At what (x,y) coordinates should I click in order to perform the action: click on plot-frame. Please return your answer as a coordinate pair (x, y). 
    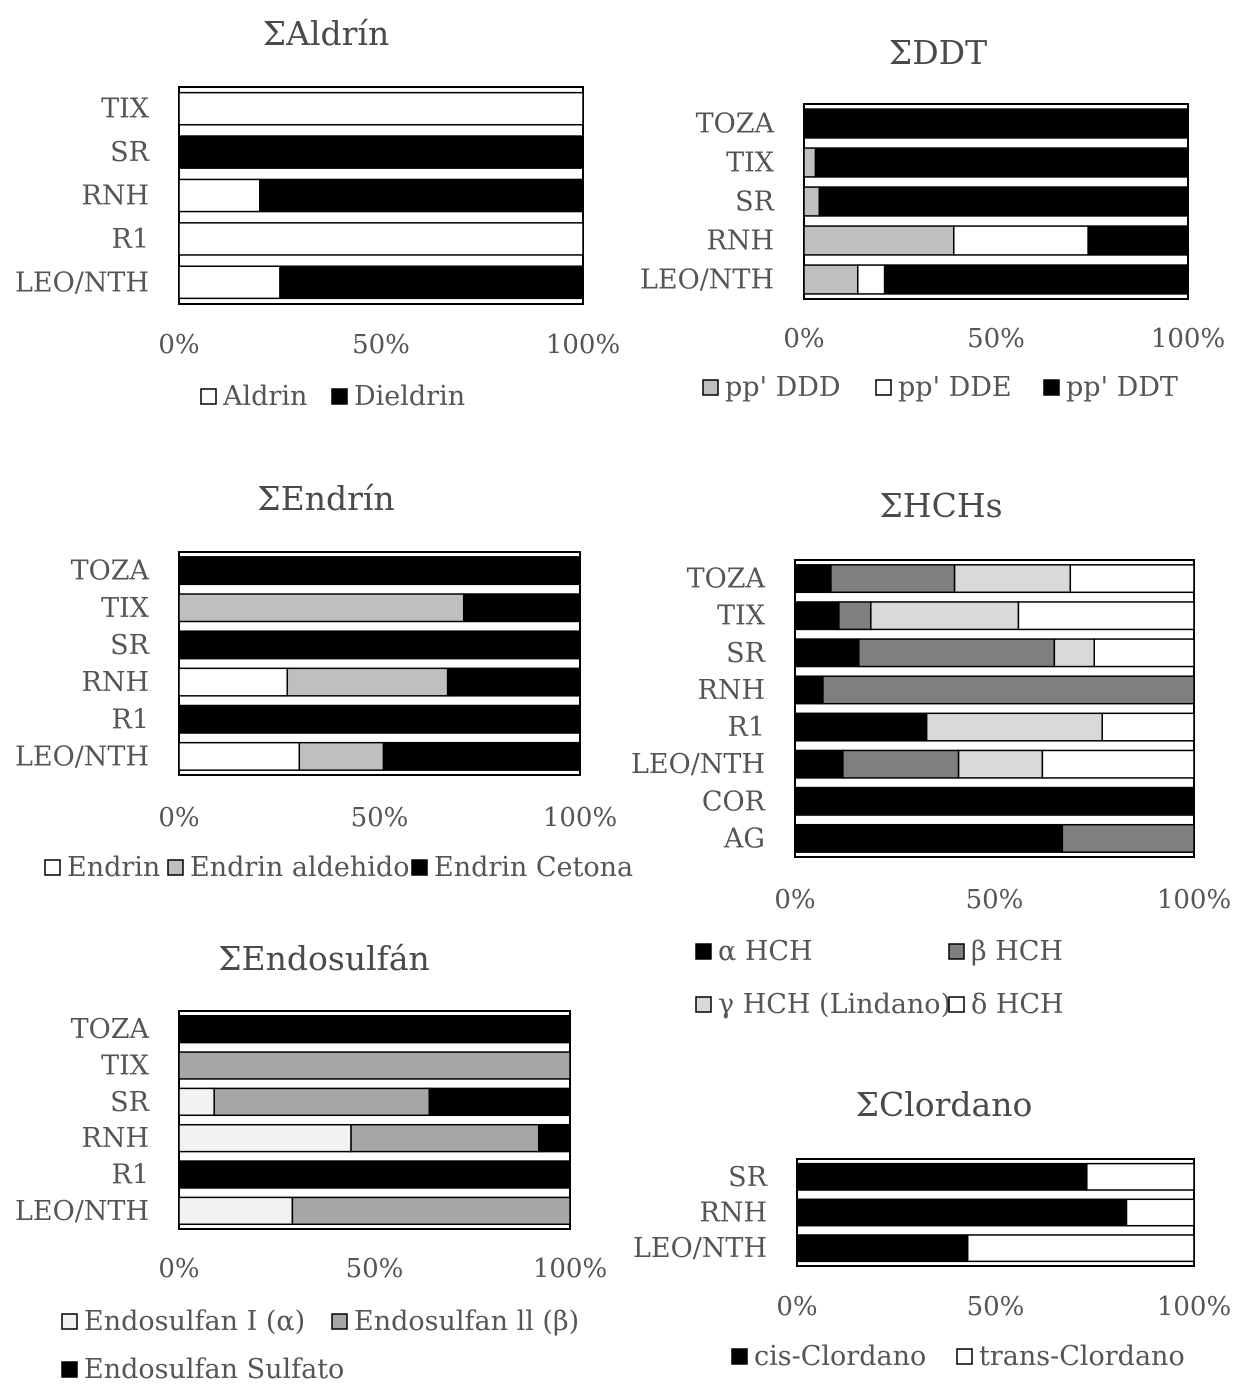
    Looking at the image, I should click on (379, 663).